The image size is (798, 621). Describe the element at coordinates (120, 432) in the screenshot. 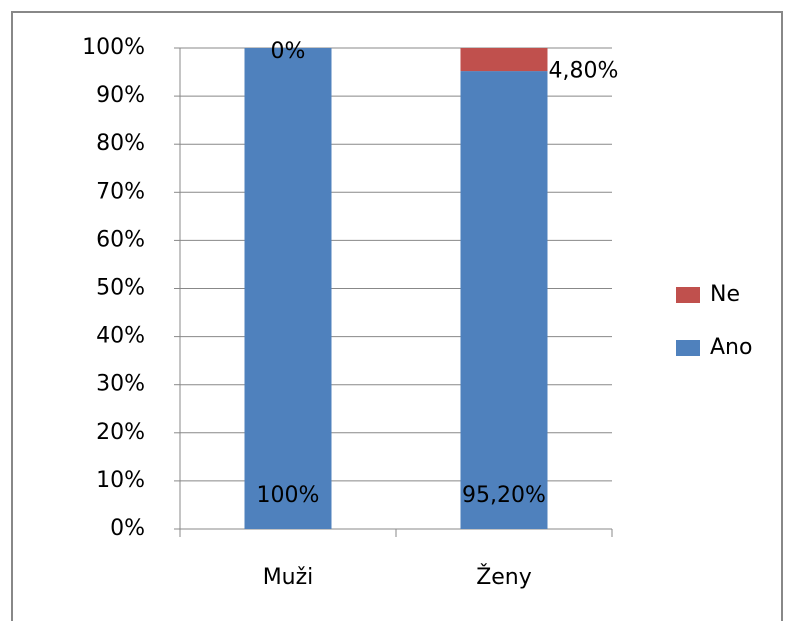

I see `y-tick-label: 20%` at that location.